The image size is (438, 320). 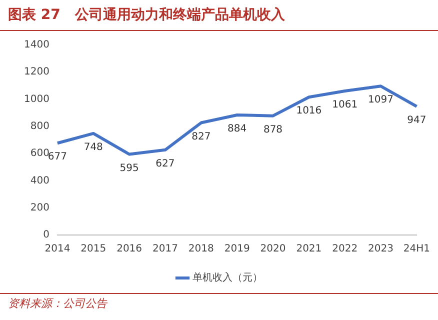 What do you see at coordinates (345, 105) in the screenshot?
I see `data-label: 1061` at bounding box center [345, 105].